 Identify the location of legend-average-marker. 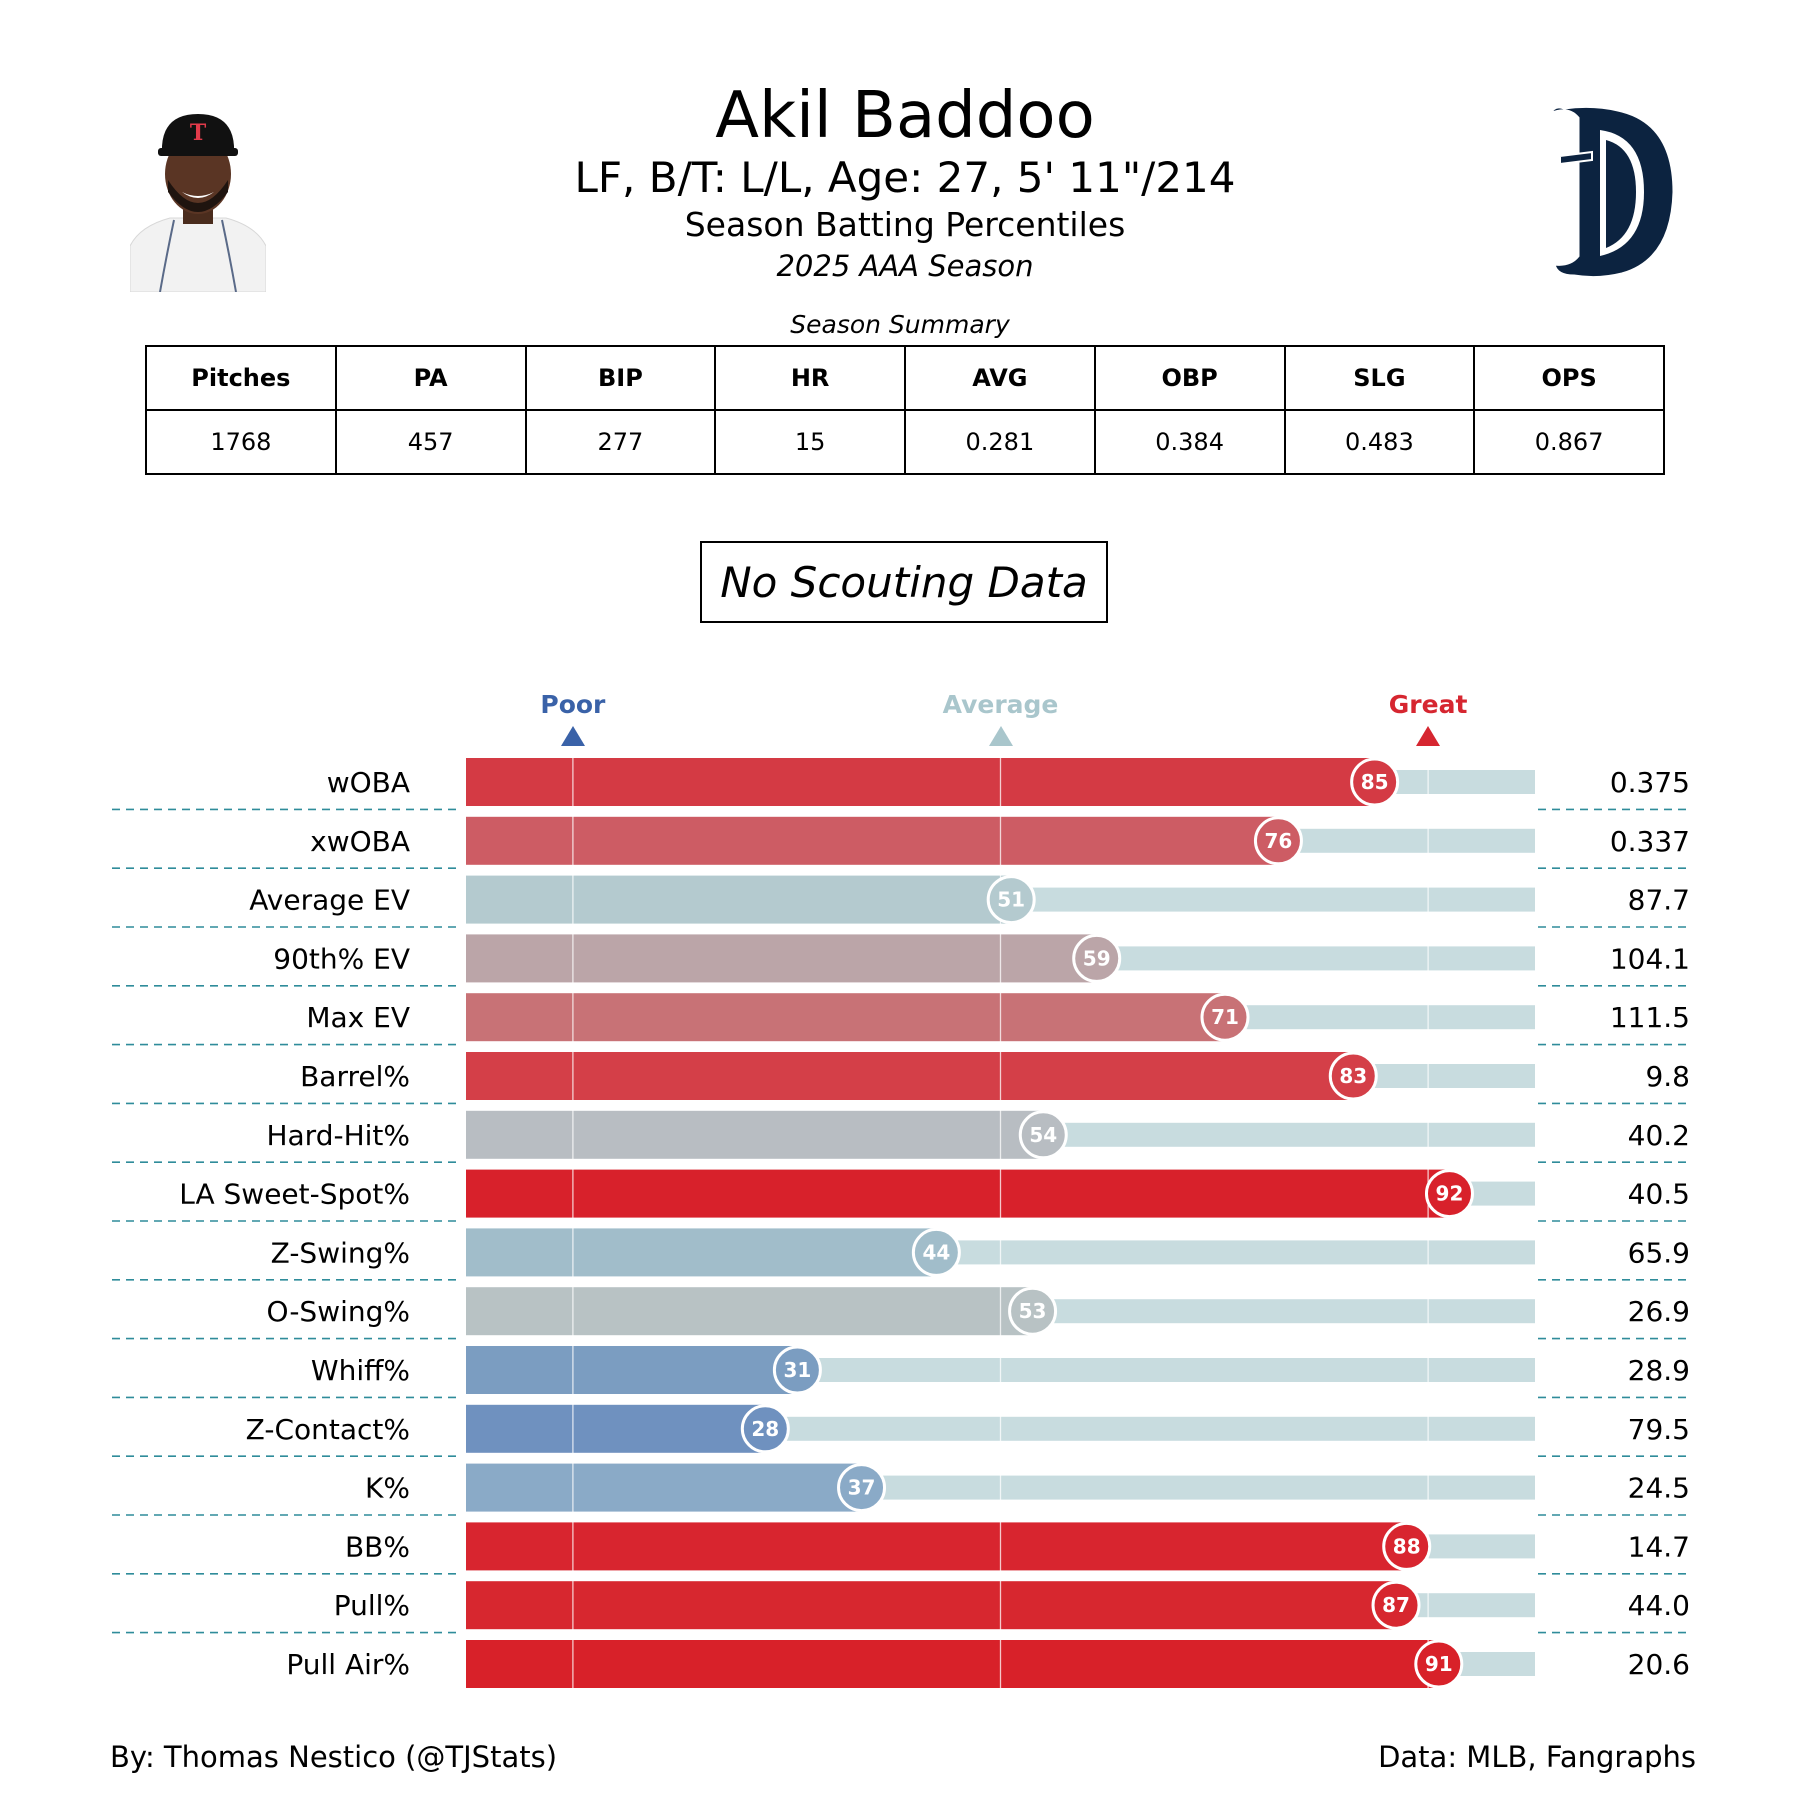
(1000, 736).